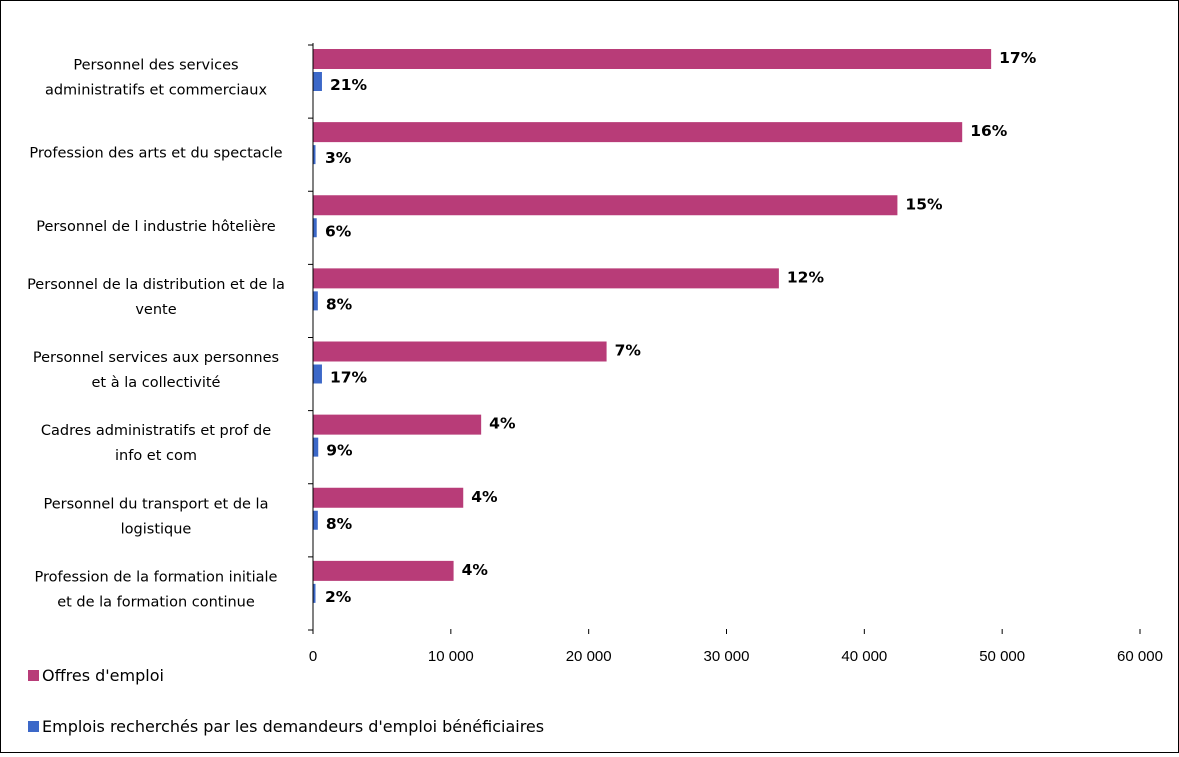  Describe the element at coordinates (103, 675) in the screenshot. I see `legend-label-offres: Offres d'emploi` at that location.